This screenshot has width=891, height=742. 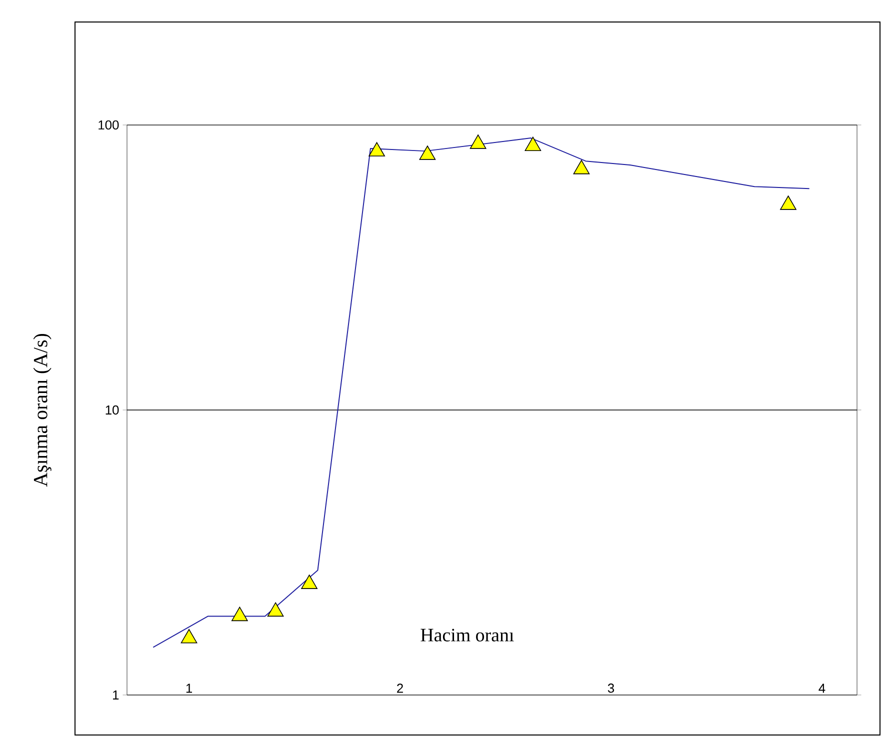 I want to click on x-tick-label: 2, so click(x=400, y=688).